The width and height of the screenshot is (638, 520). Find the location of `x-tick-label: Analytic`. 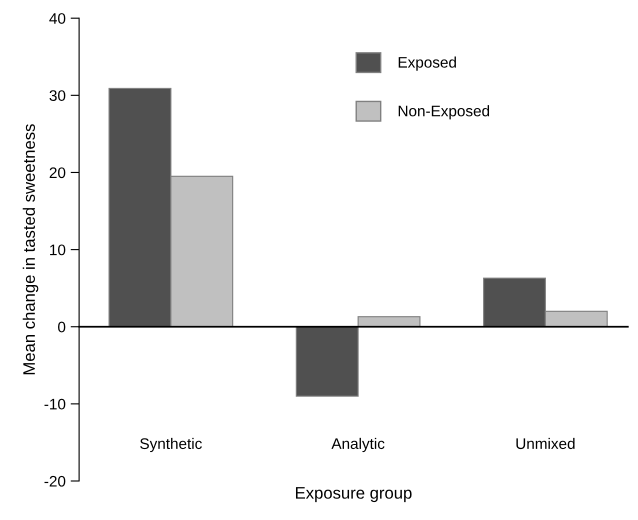

x-tick-label: Analytic is located at coordinates (357, 445).